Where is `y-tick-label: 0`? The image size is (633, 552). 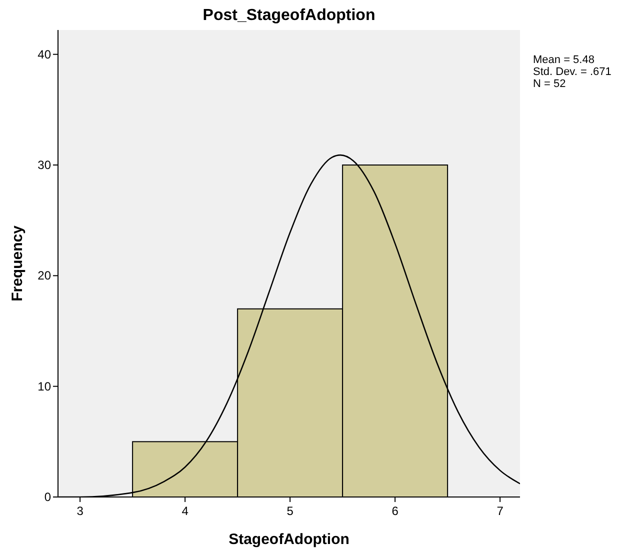 y-tick-label: 0 is located at coordinates (48, 497).